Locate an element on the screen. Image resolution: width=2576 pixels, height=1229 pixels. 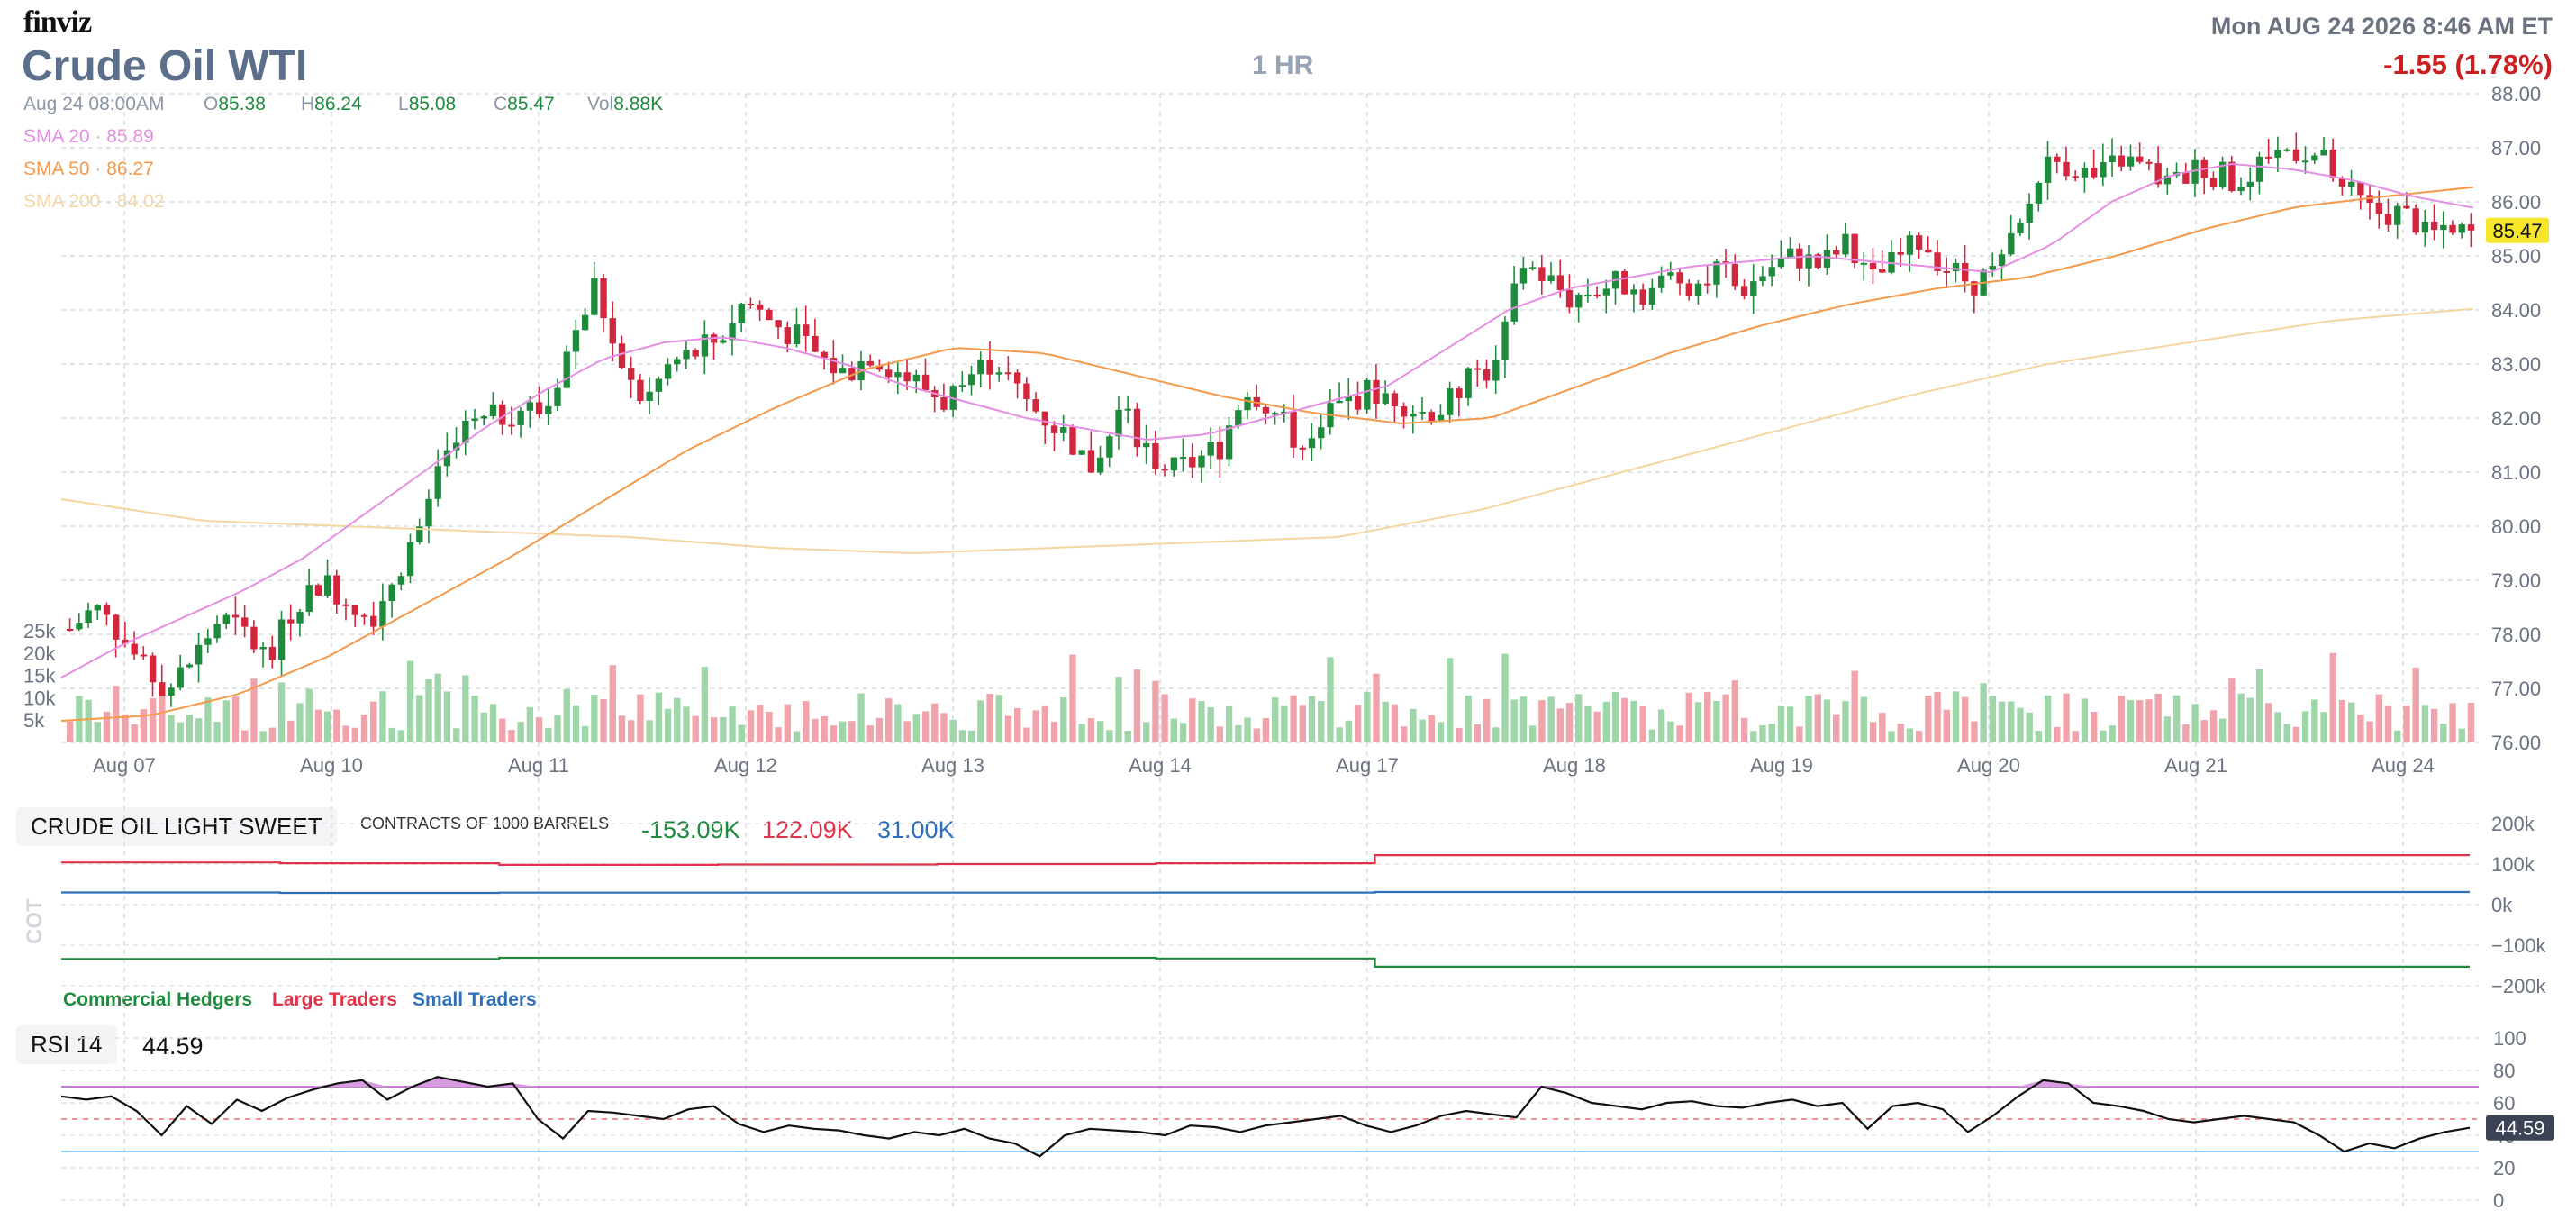
price-axis-tick: 84.00 is located at coordinates (2516, 310).